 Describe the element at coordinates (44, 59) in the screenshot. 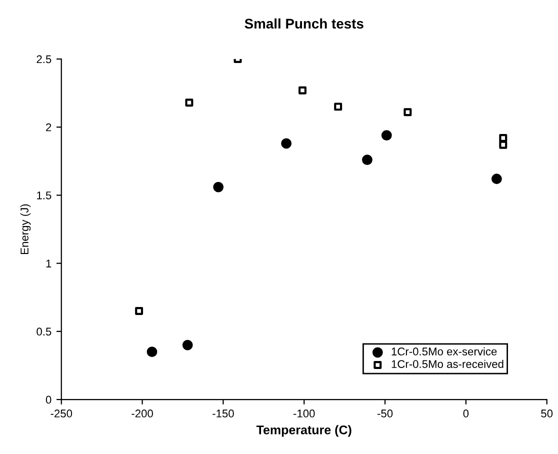

I see `y-tick-label: 2.5` at that location.